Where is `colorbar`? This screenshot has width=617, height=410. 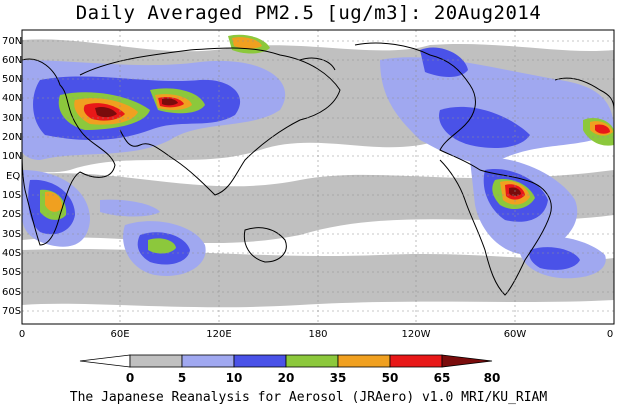 colorbar is located at coordinates (286, 361).